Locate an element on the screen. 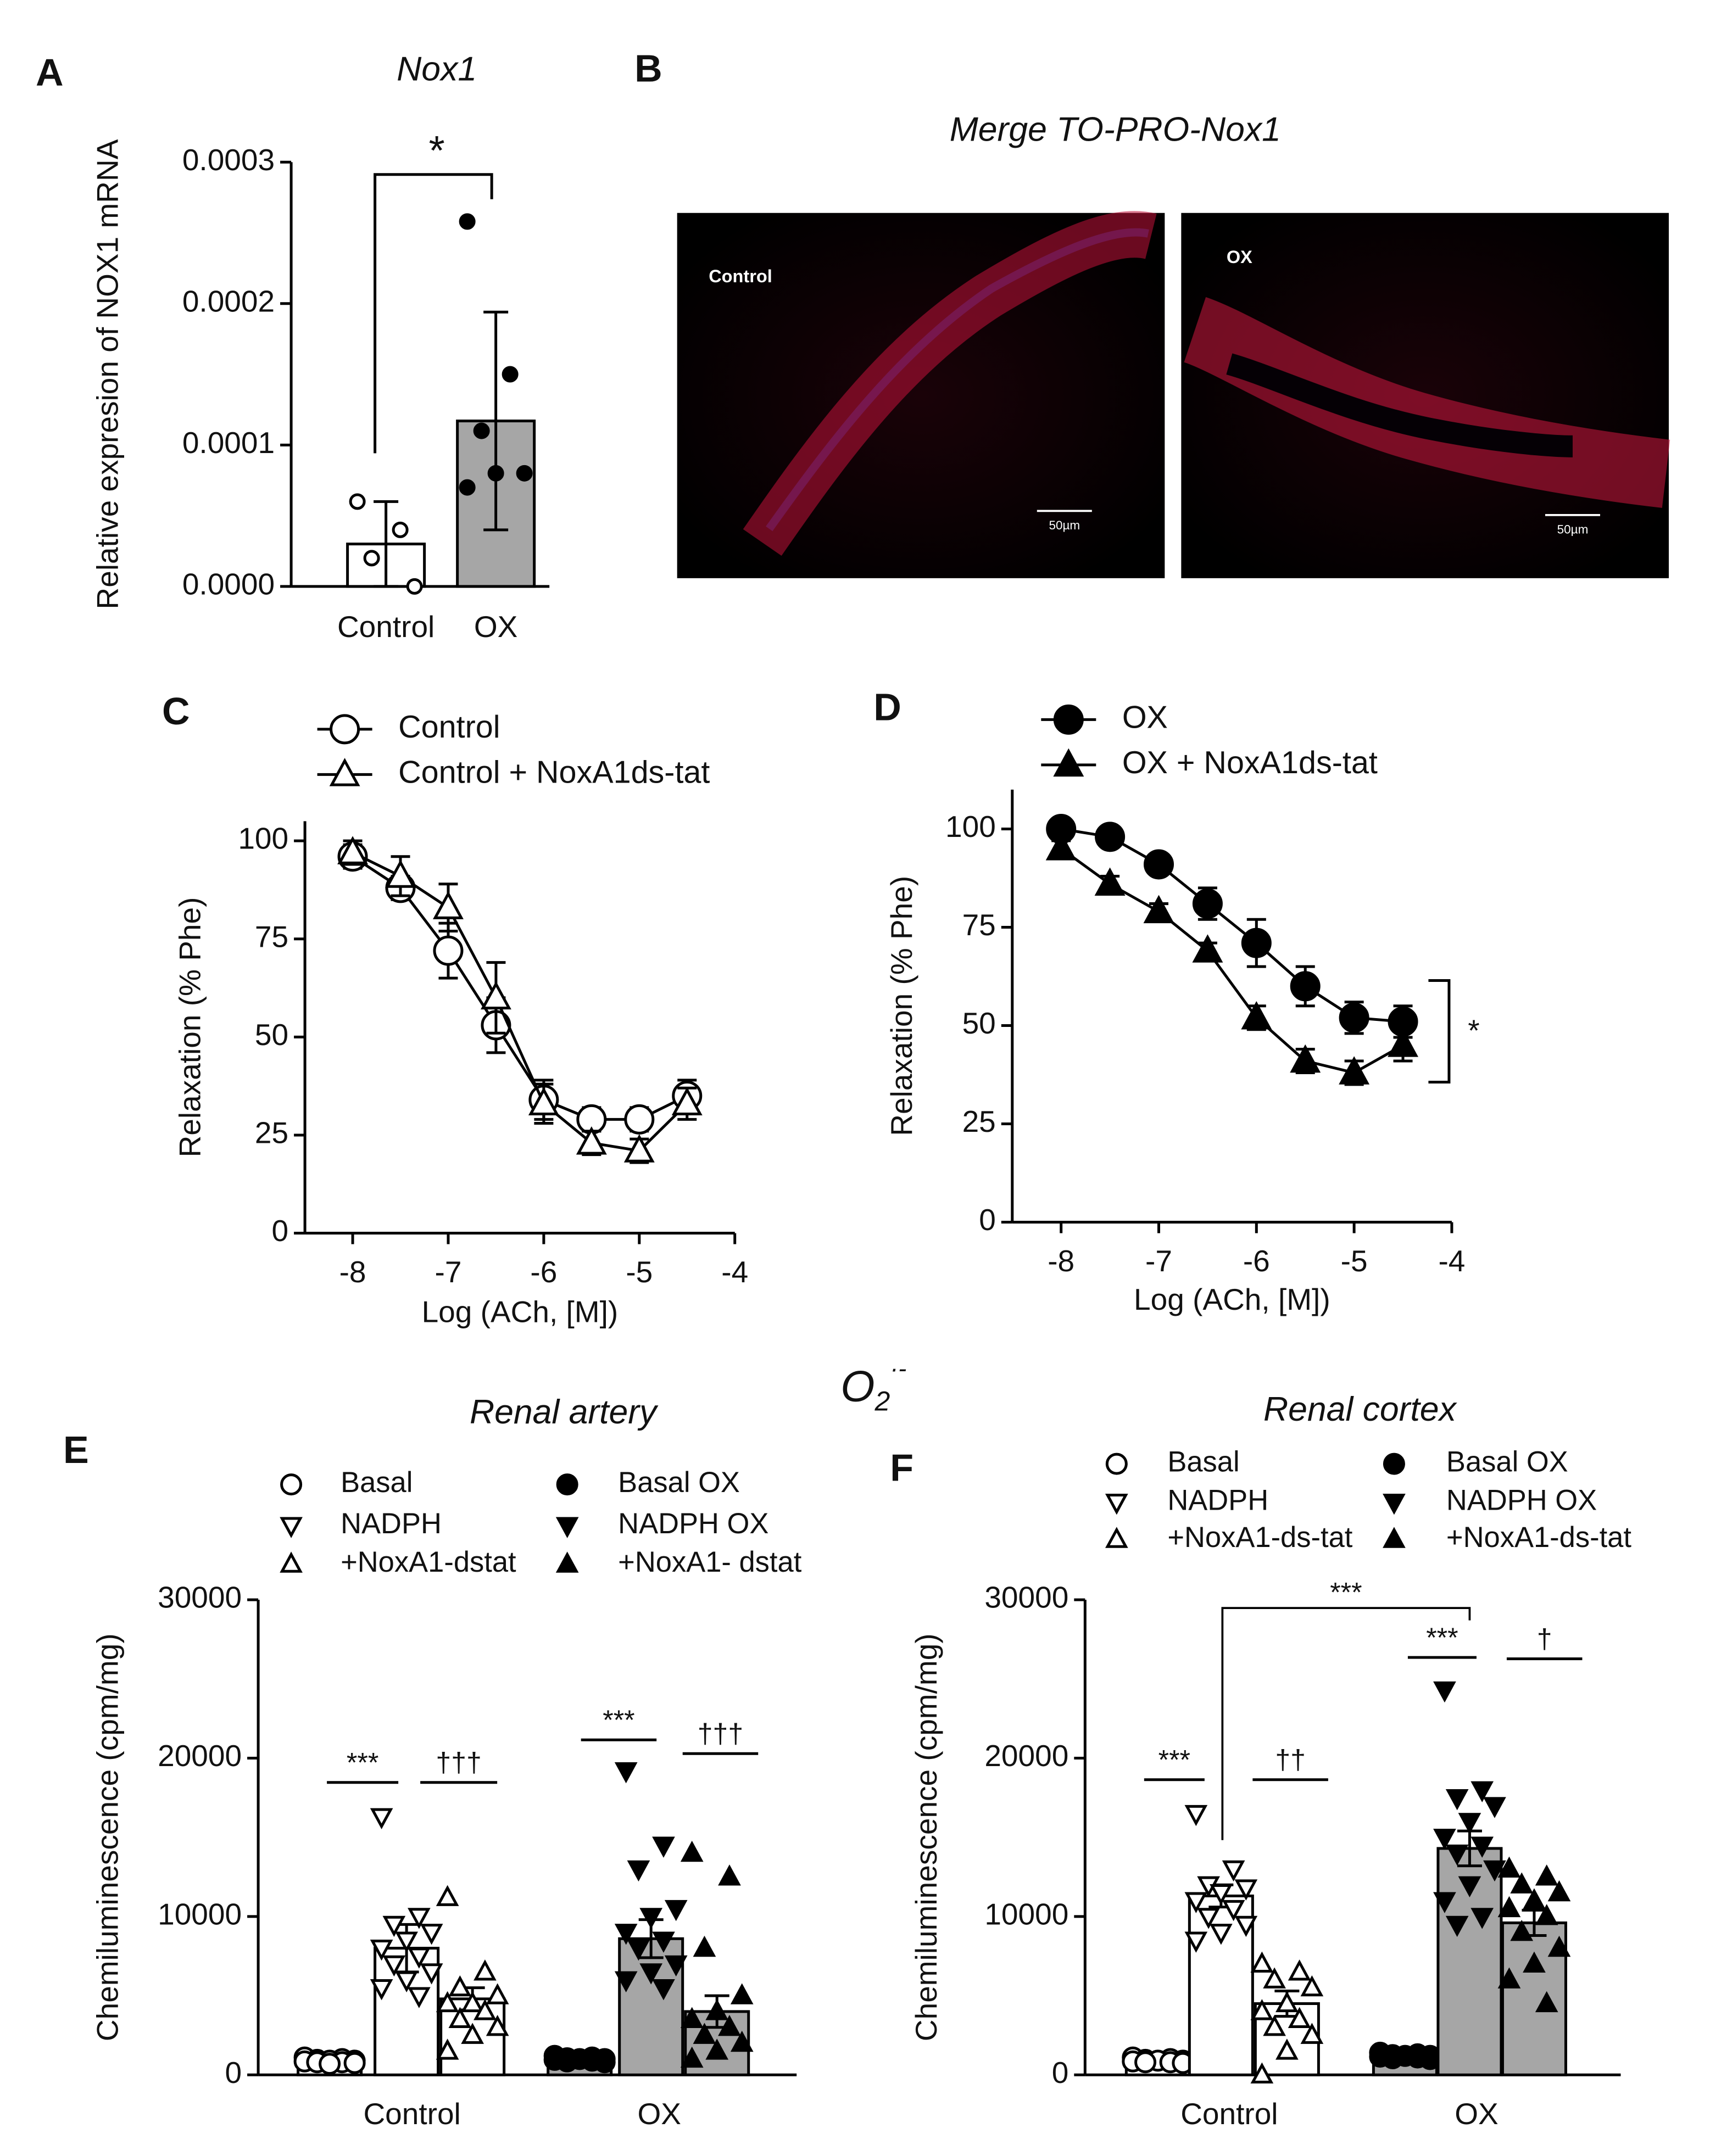 Image resolution: width=1710 pixels, height=2156 pixels. figure-label-sub: 2 is located at coordinates (882, 1401).